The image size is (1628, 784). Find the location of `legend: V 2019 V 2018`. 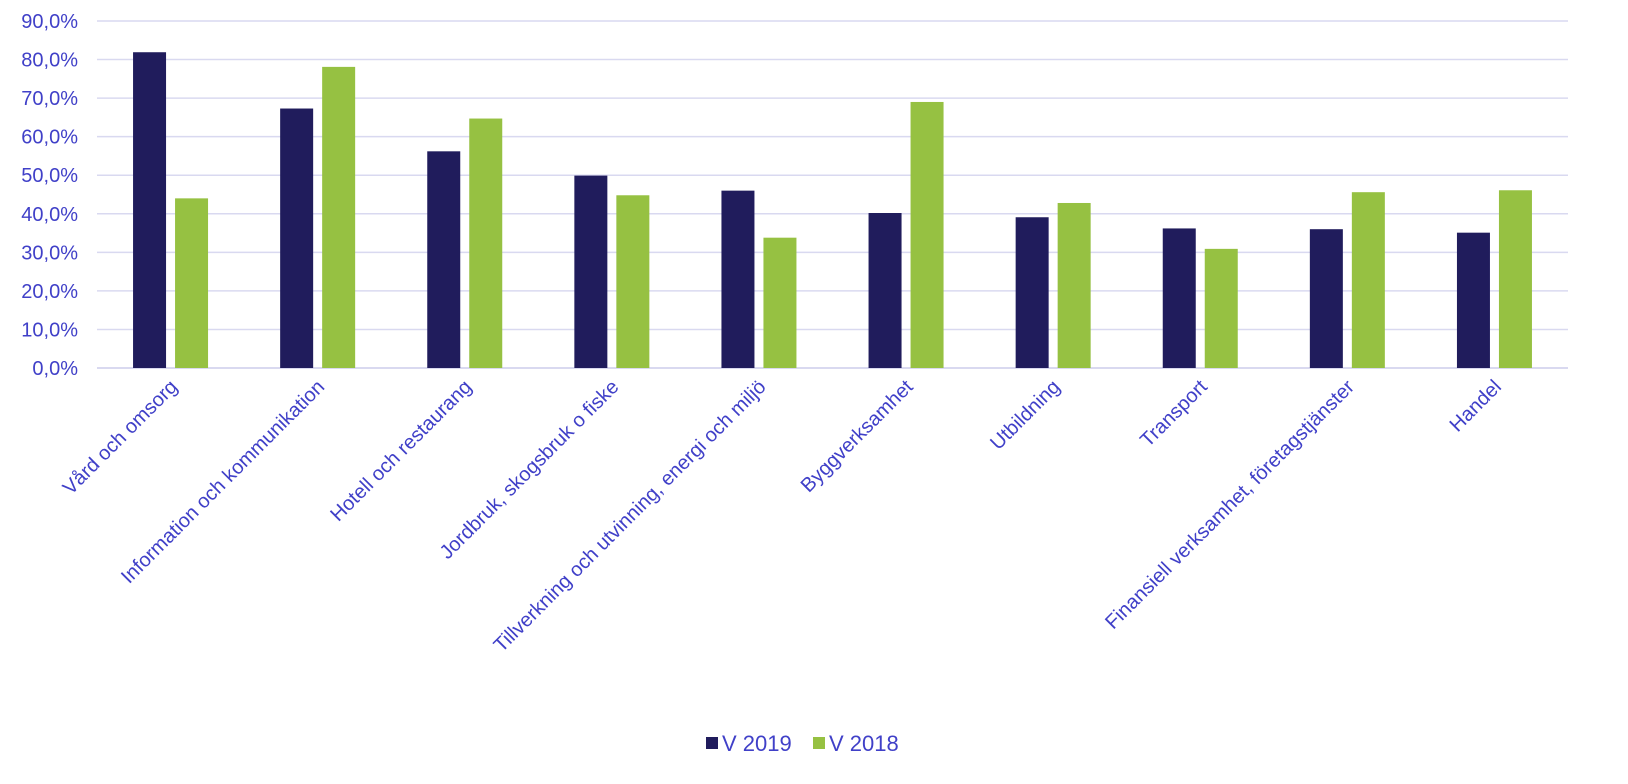

legend: V 2019 V 2018 is located at coordinates (802, 743).